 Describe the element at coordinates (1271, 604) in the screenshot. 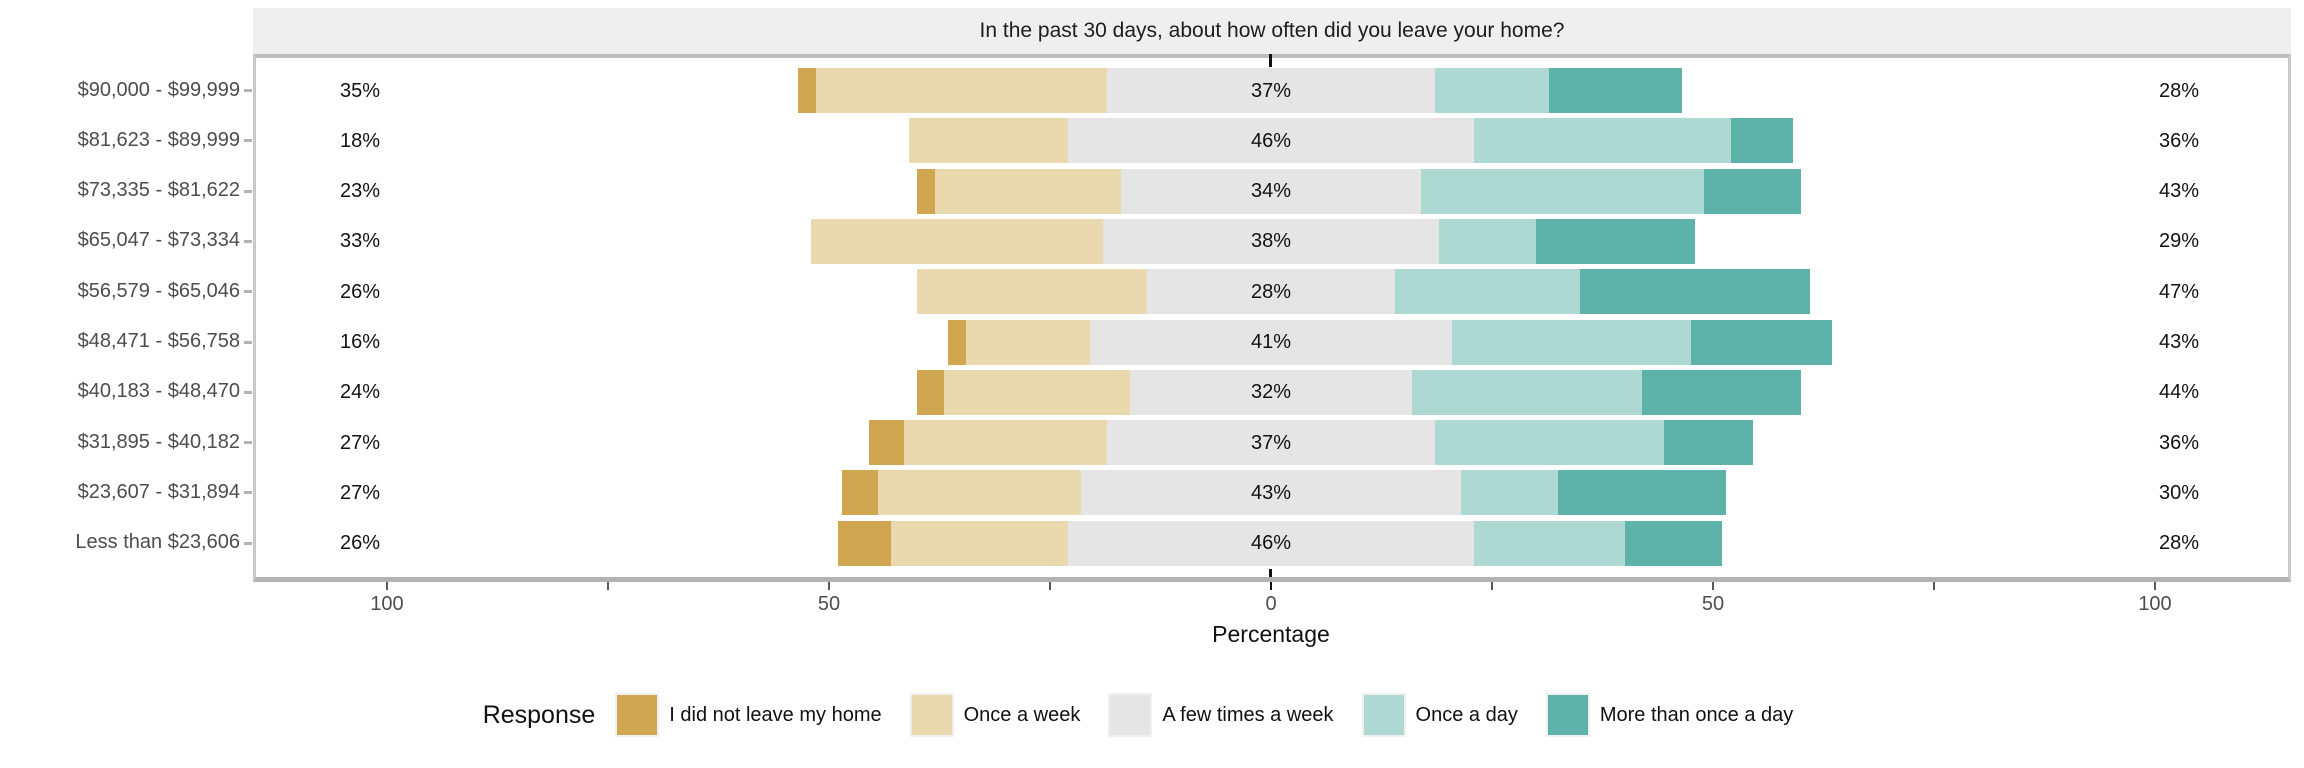

I see `x-axis-tick-label: 0` at that location.